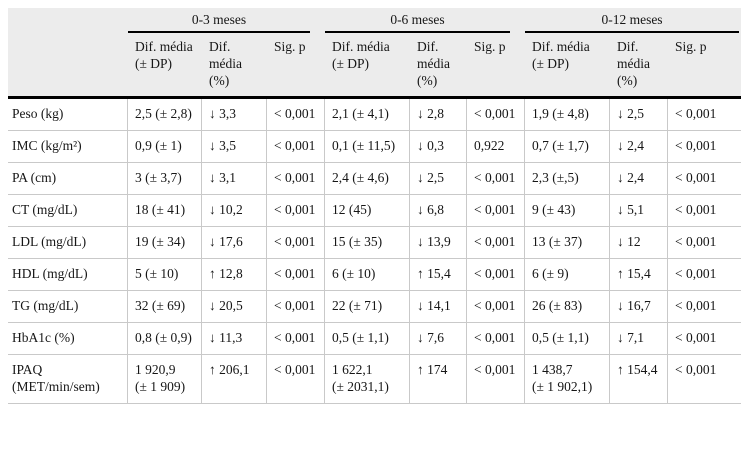 This screenshot has height=459, width=749. What do you see at coordinates (633, 20) in the screenshot?
I see `column-group-header: 0-12 meses` at bounding box center [633, 20].